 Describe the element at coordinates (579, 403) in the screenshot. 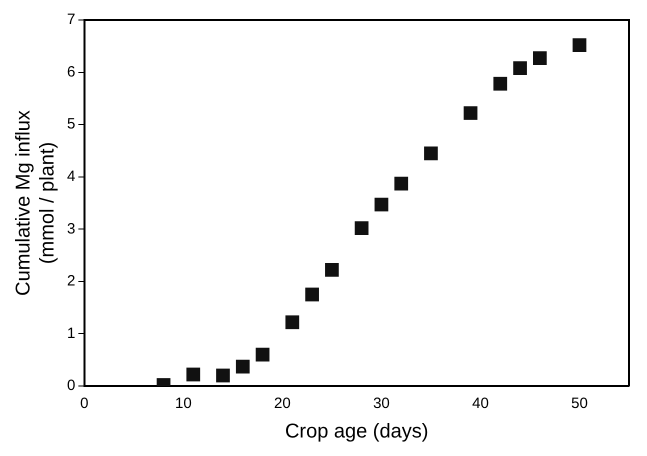

I see `x-tick-label: 50` at that location.